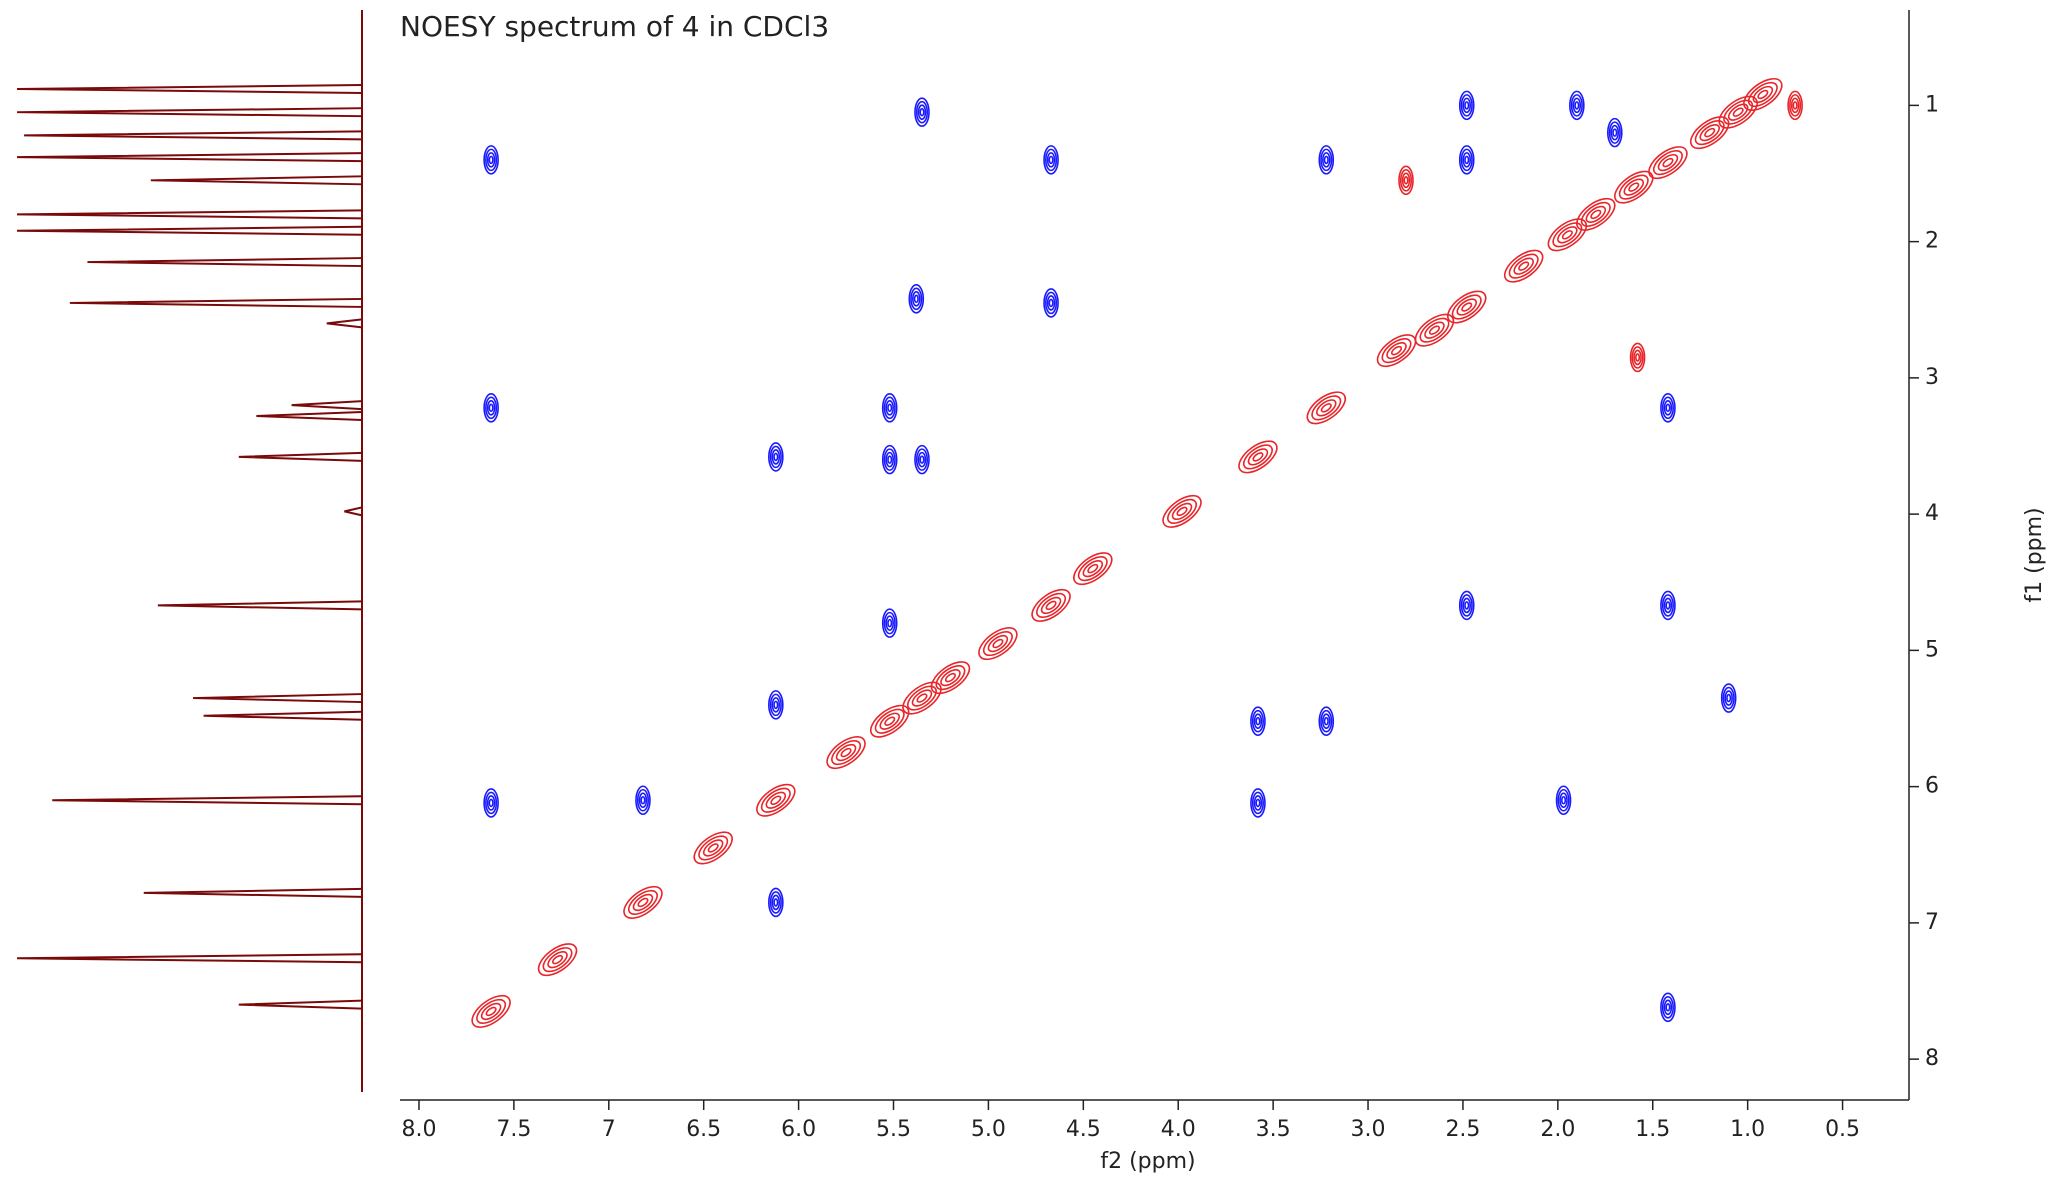 This screenshot has height=1186, width=2053. I want to click on x-tick-label: 0.5, so click(1842, 1129).